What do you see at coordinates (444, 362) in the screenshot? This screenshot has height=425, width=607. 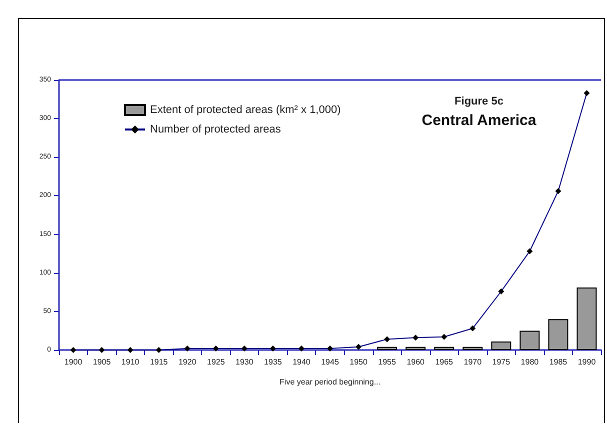 I see `x-tick-label: 1965` at bounding box center [444, 362].